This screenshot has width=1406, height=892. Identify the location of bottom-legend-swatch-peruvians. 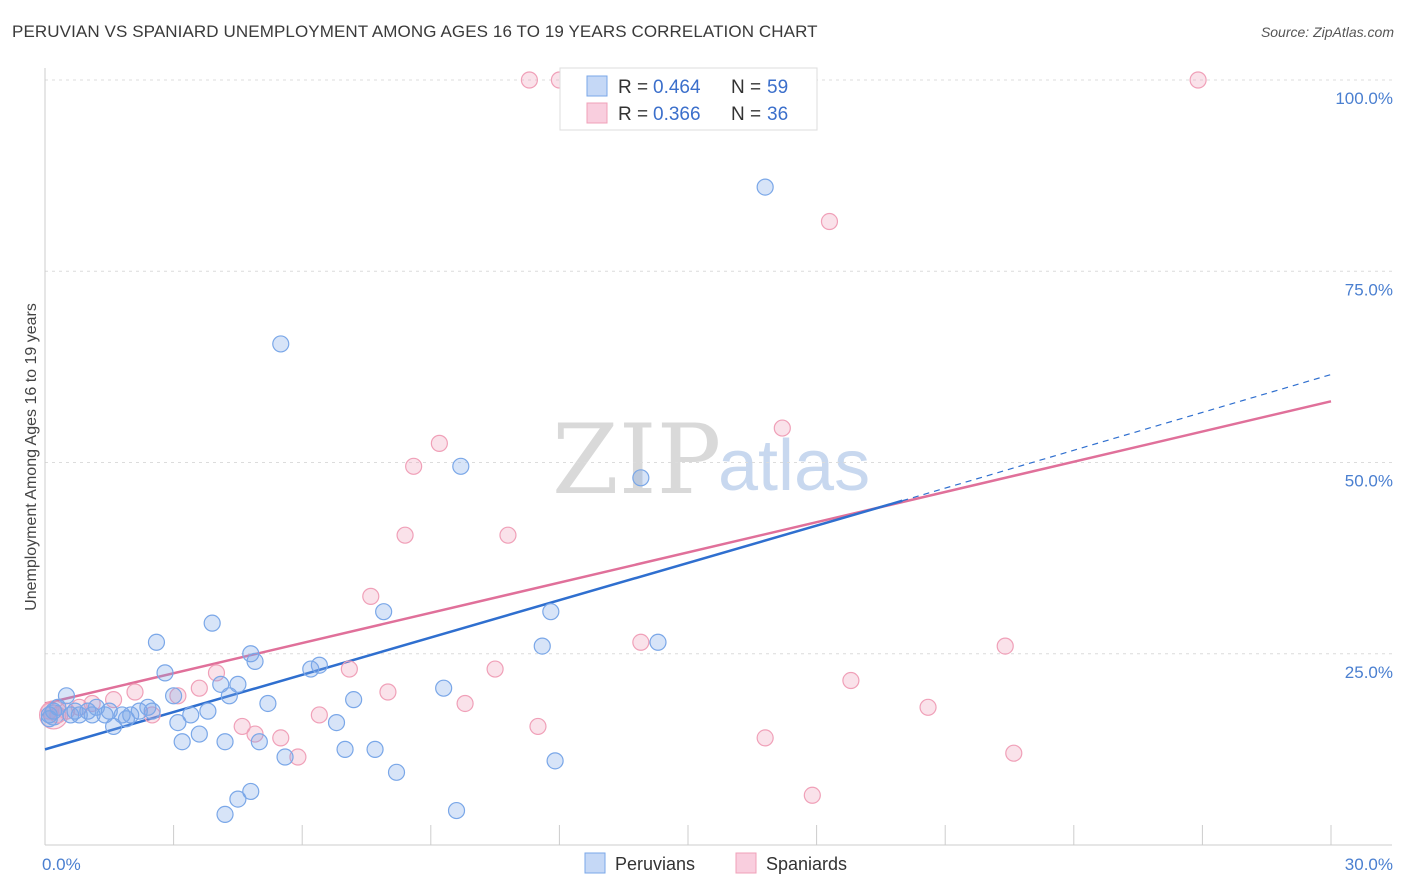
(595, 863).